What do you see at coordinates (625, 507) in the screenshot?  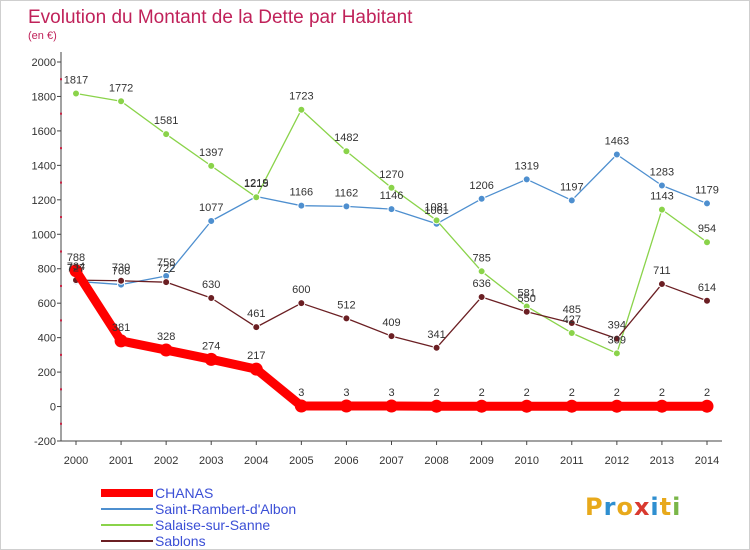 I see `logo-letter: o` at bounding box center [625, 507].